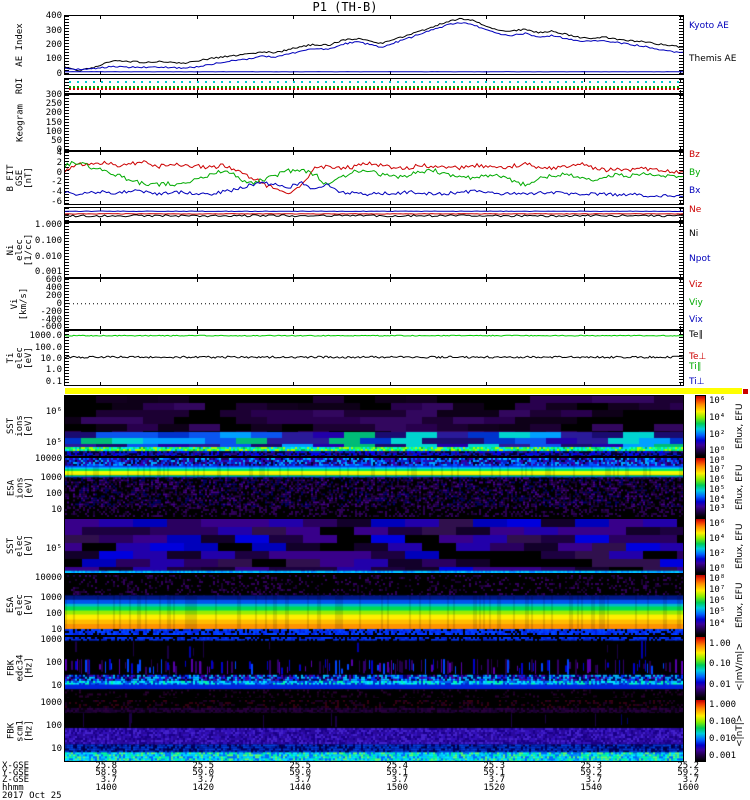 This screenshot has height=800, width=750. I want to click on axis-label-ti: Ti elec [eV], so click(20, 358).